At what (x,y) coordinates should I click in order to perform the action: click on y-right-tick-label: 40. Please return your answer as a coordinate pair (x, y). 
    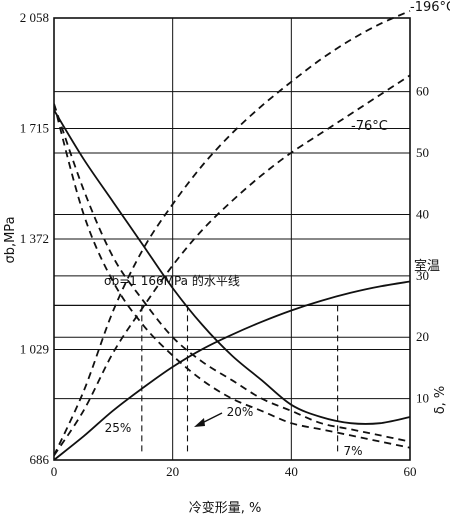
    Looking at the image, I should click on (422, 213).